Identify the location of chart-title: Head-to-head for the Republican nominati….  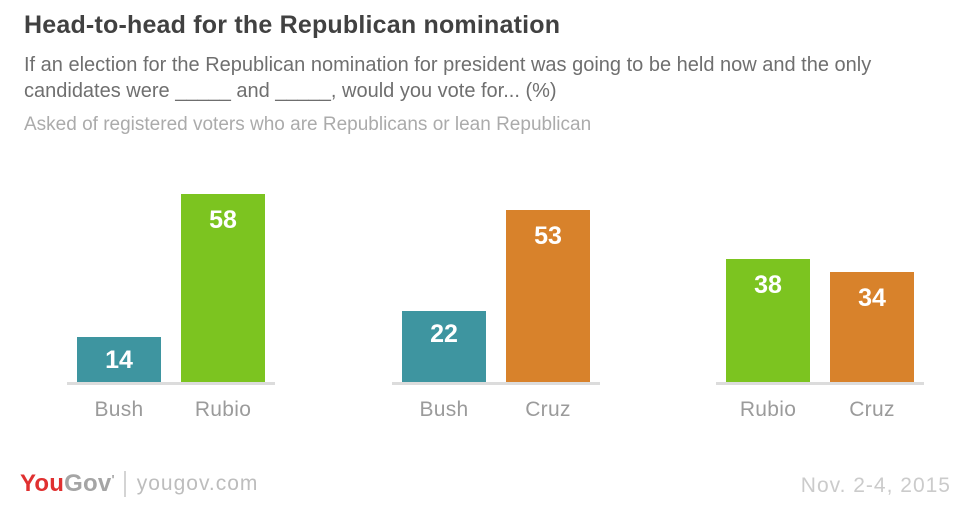
(292, 25).